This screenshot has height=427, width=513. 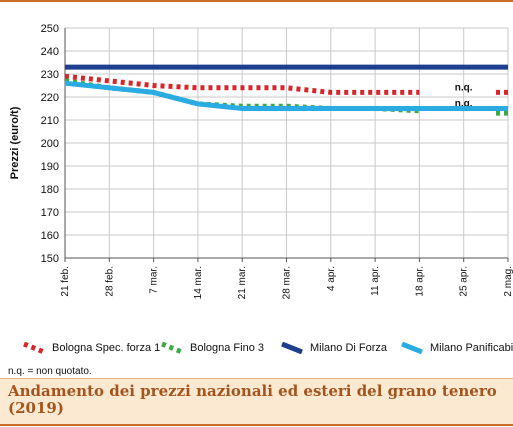 I want to click on y-tick-label: 250, so click(x=50, y=29).